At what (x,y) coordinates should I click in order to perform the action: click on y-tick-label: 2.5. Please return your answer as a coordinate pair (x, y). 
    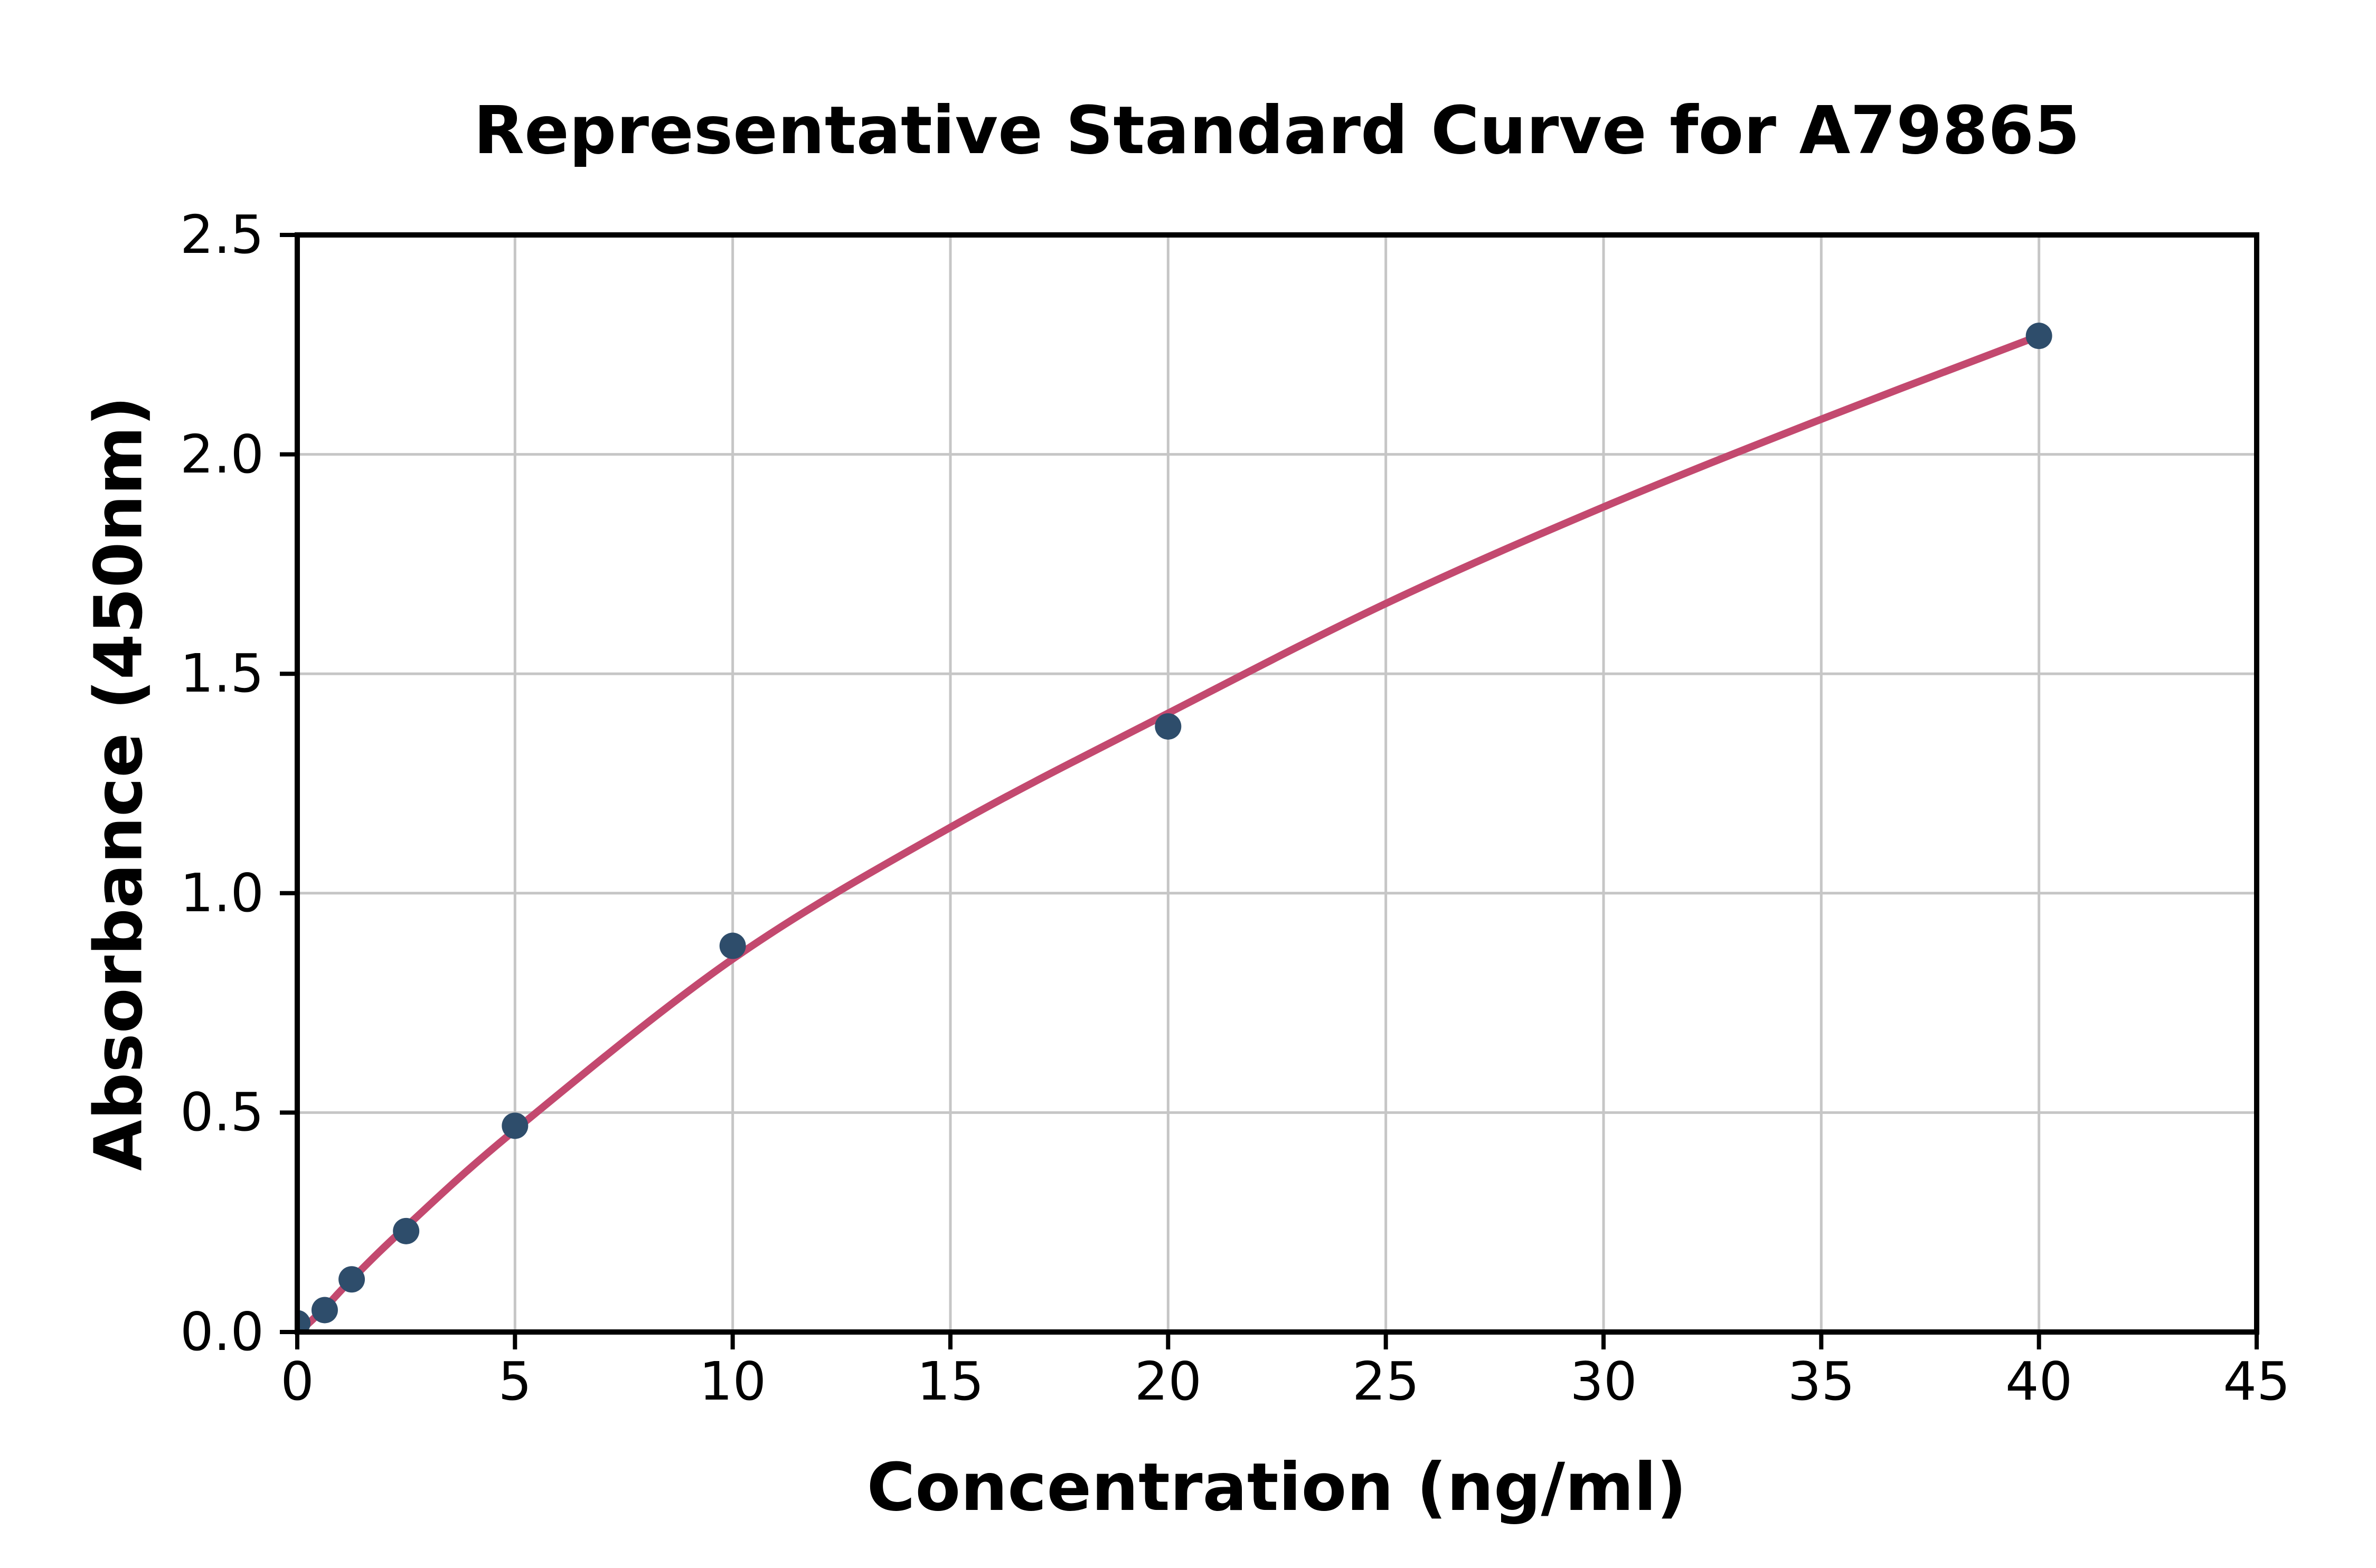
    Looking at the image, I should click on (222, 235).